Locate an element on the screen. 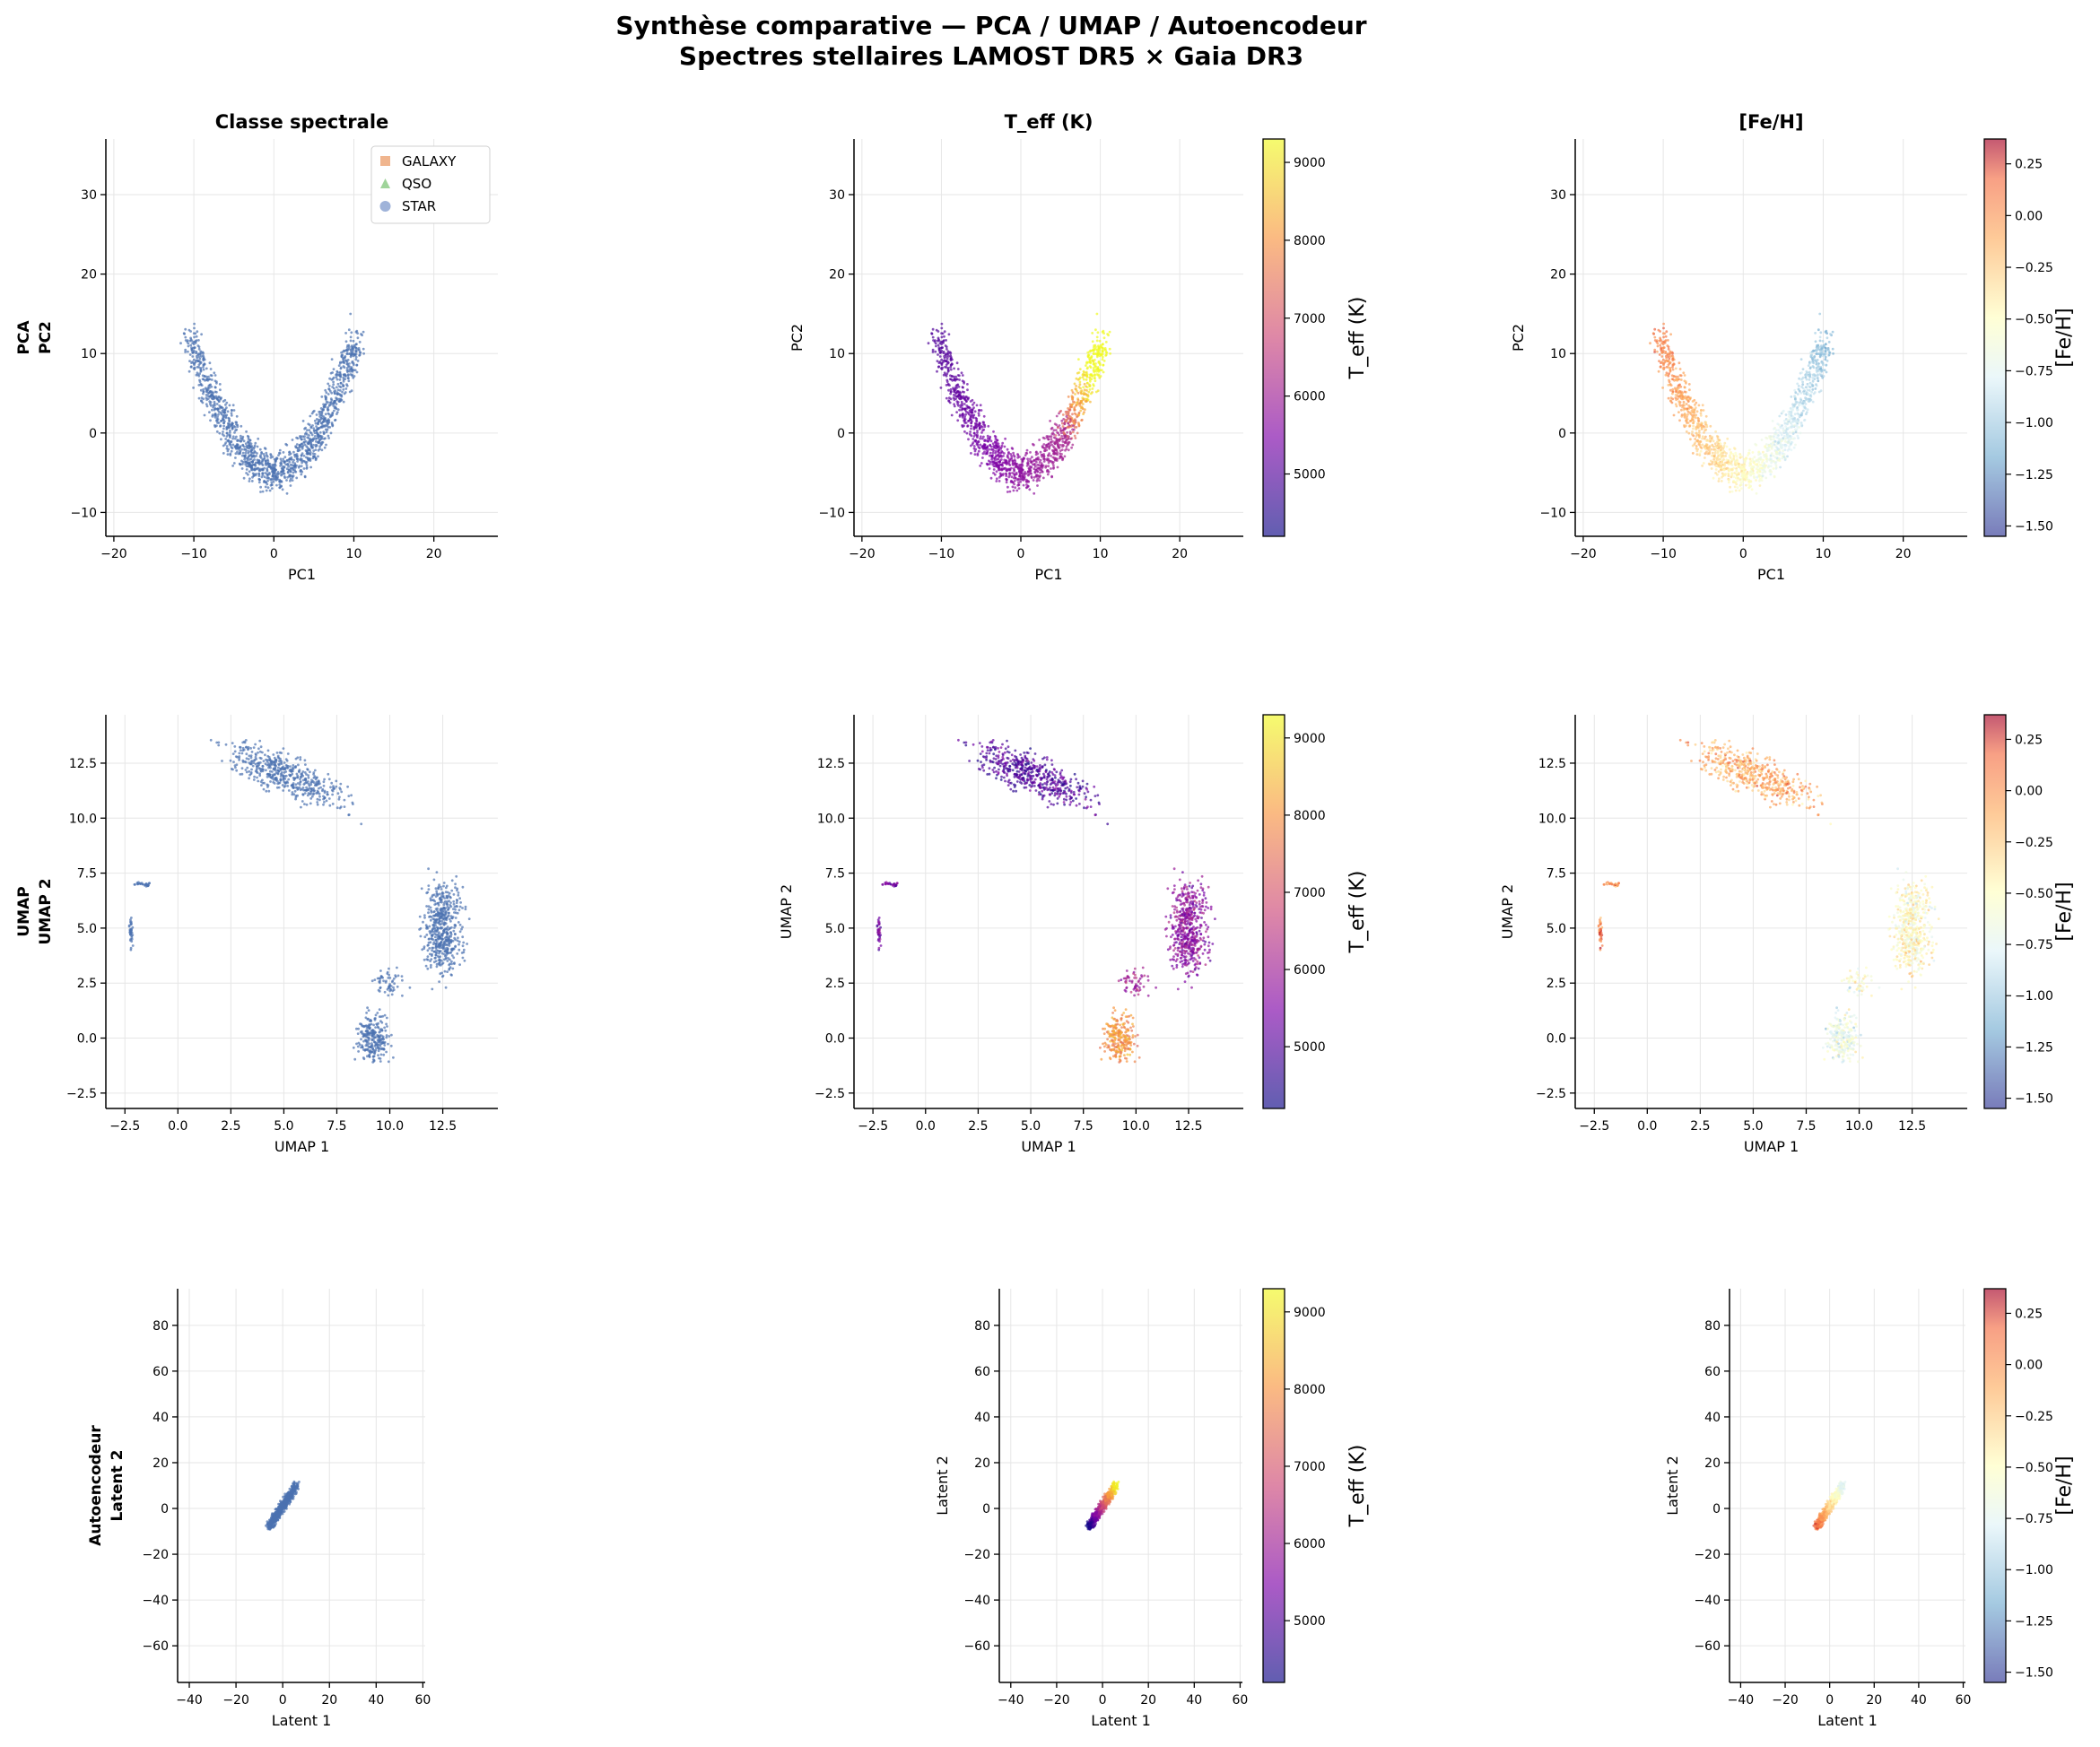 Image resolution: width=2100 pixels, height=1747 pixels. y-tick-label: 7.5 is located at coordinates (87, 874).